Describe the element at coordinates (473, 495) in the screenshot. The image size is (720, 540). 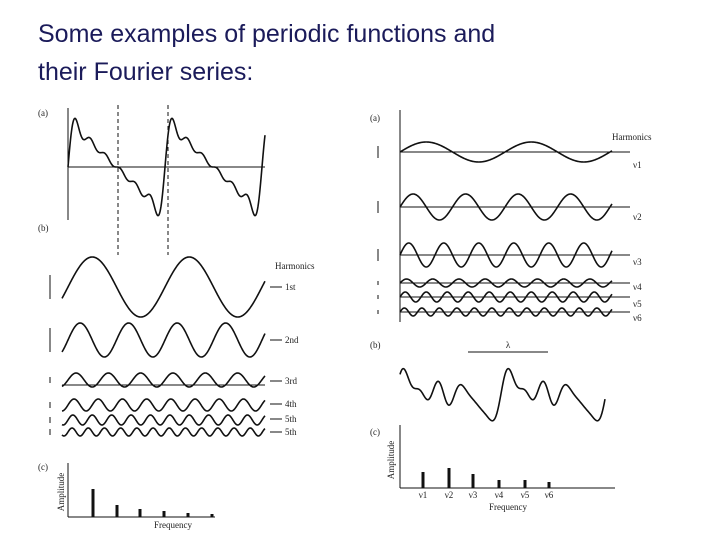
I see `frequency-label: ν3` at that location.